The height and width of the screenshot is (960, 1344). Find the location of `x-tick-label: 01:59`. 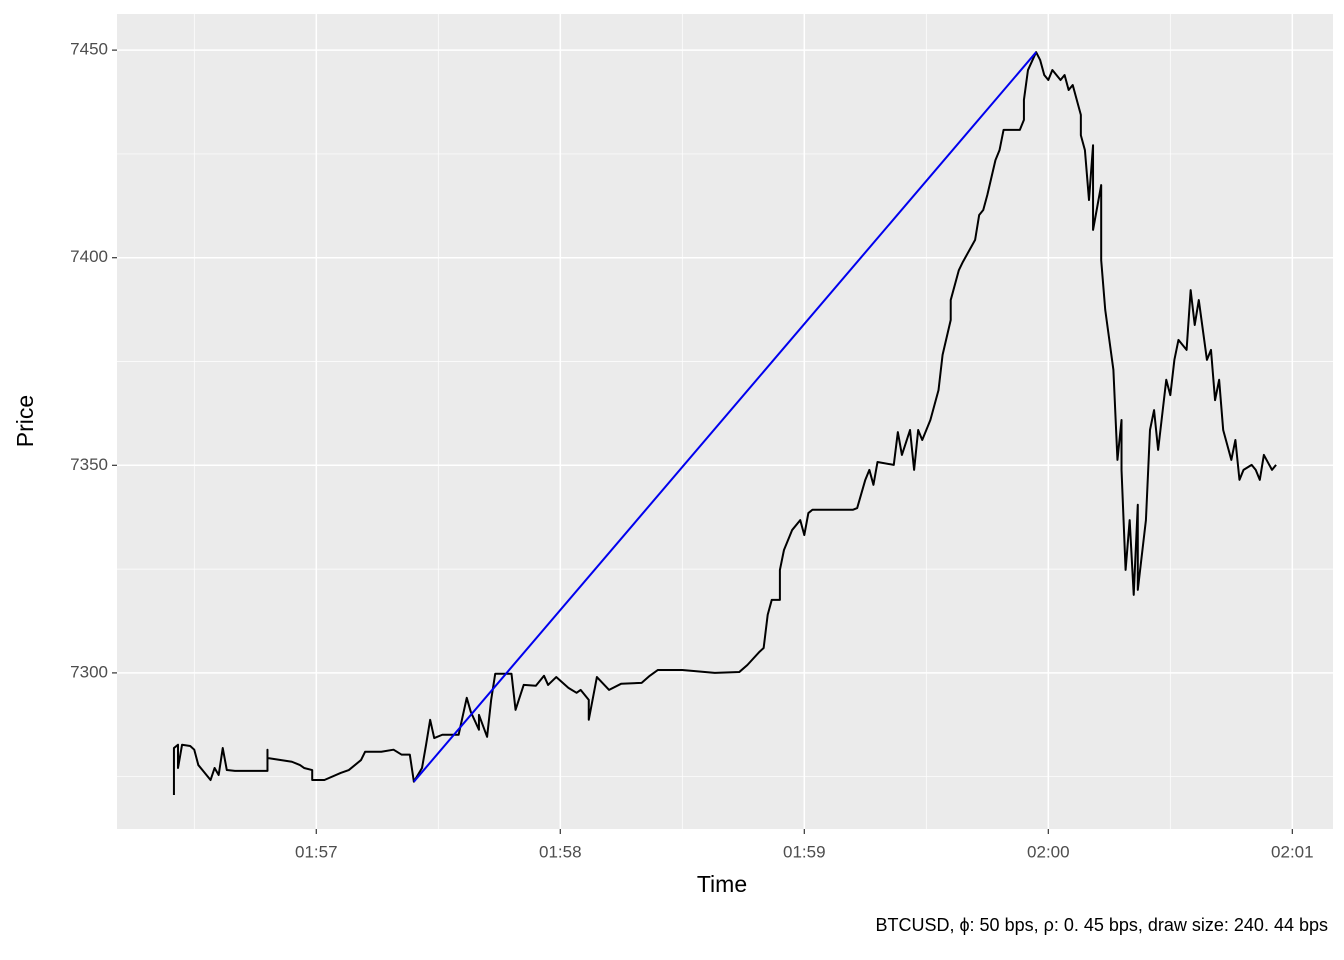

x-tick-label: 01:59 is located at coordinates (804, 851).